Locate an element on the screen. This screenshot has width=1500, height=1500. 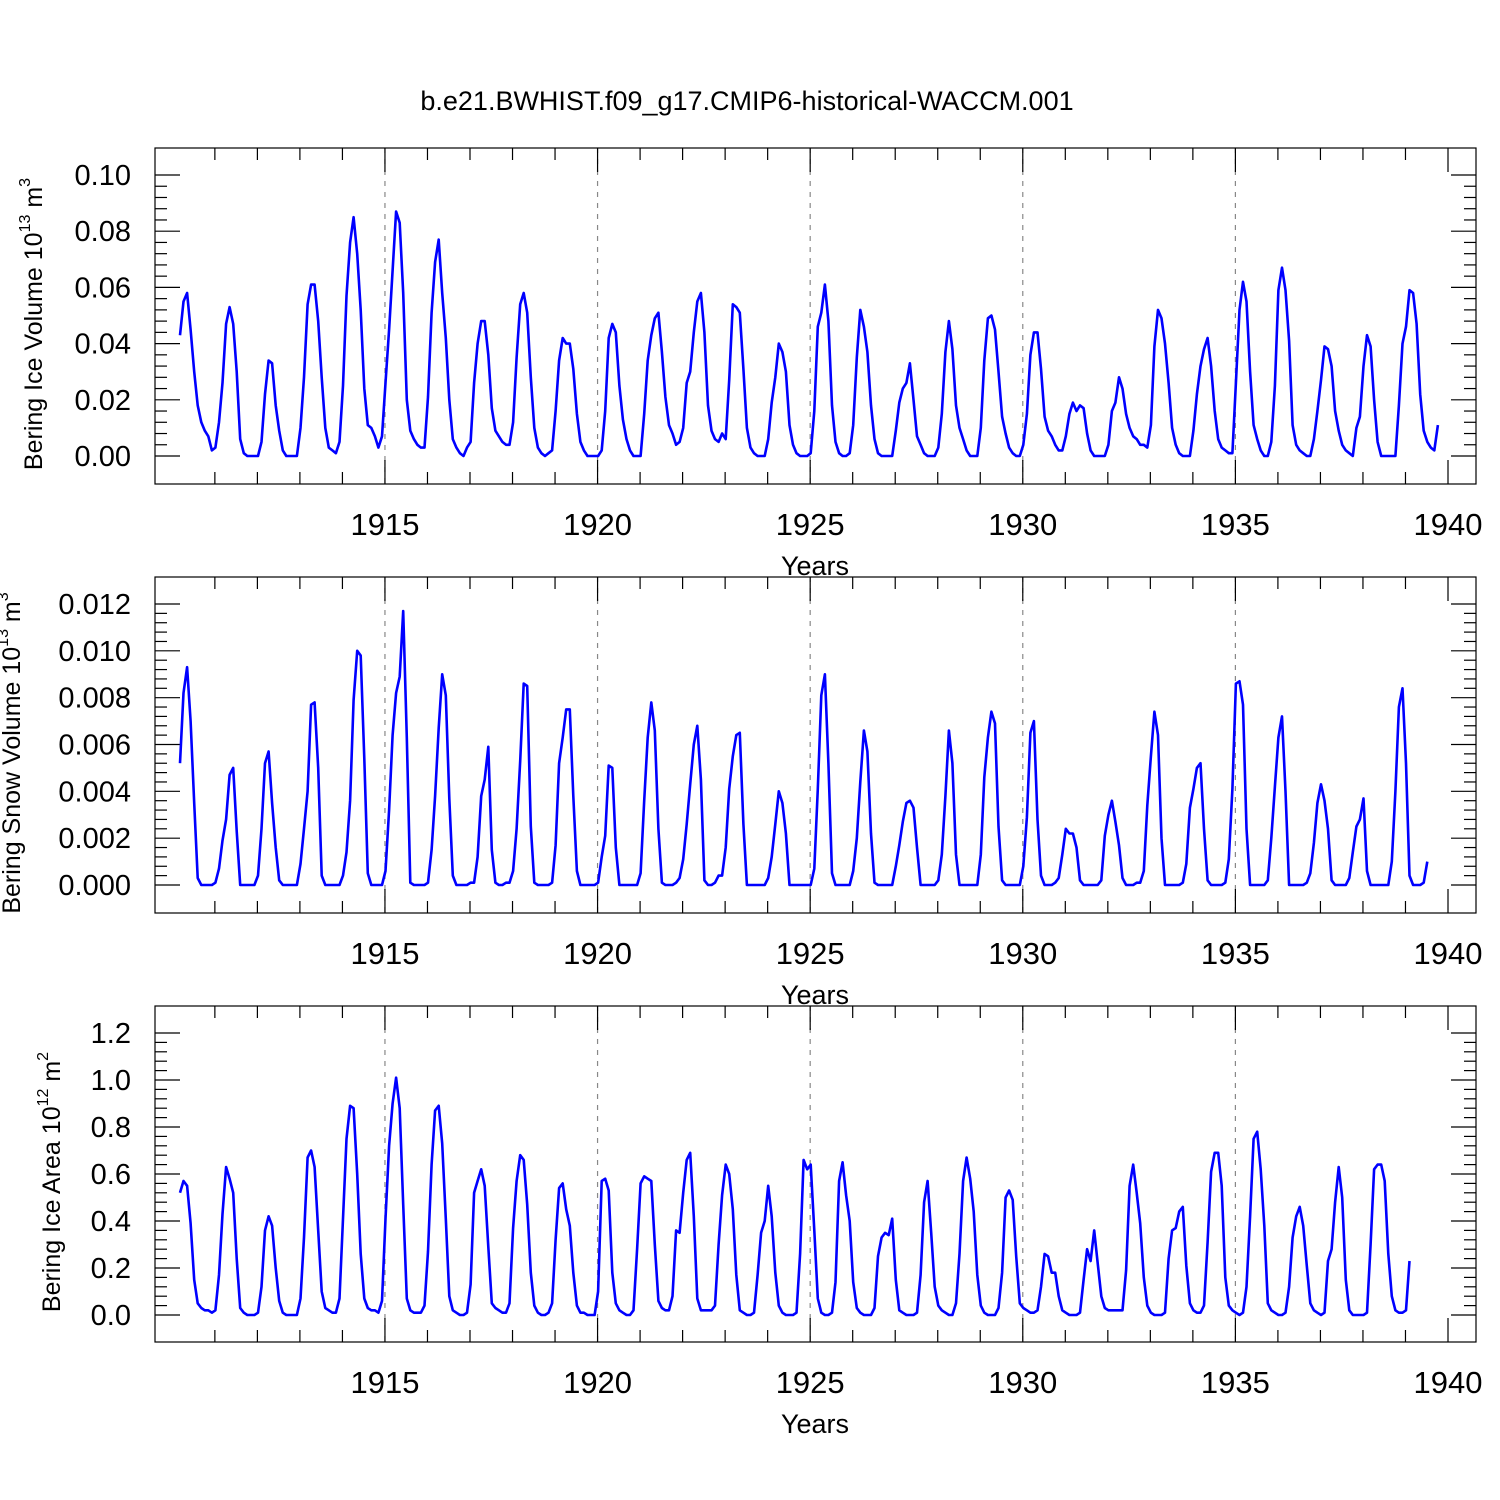
series-line-ice-volume is located at coordinates (809, 334).